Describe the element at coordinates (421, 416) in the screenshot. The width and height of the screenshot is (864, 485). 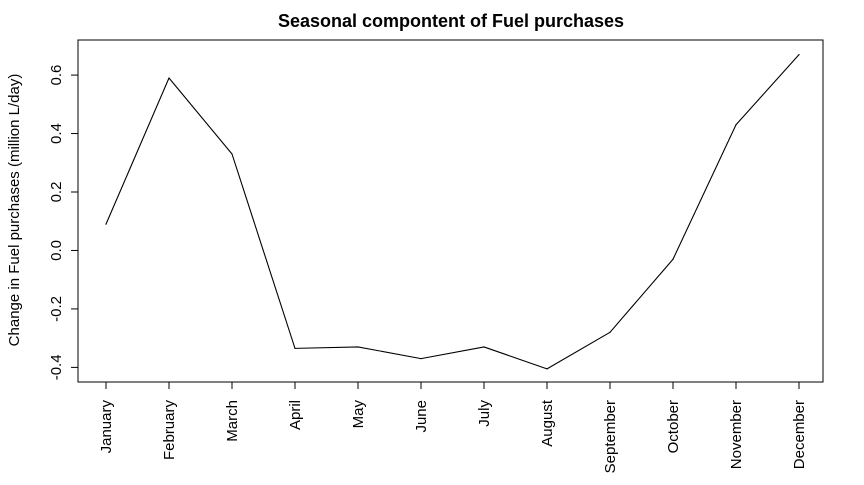
I see `x-tick-label: June` at that location.